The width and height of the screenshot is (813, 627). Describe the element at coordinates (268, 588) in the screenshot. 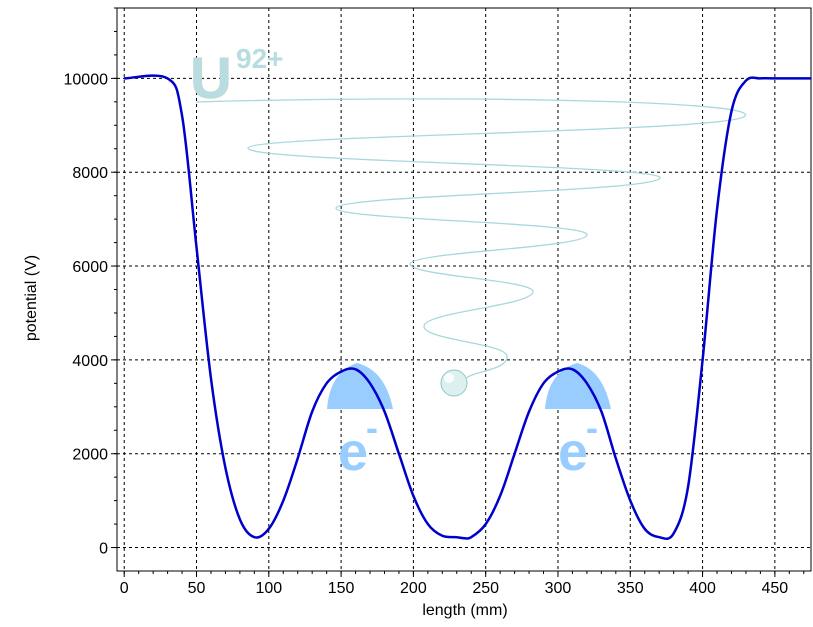

I see `x-tick-label: 100` at that location.